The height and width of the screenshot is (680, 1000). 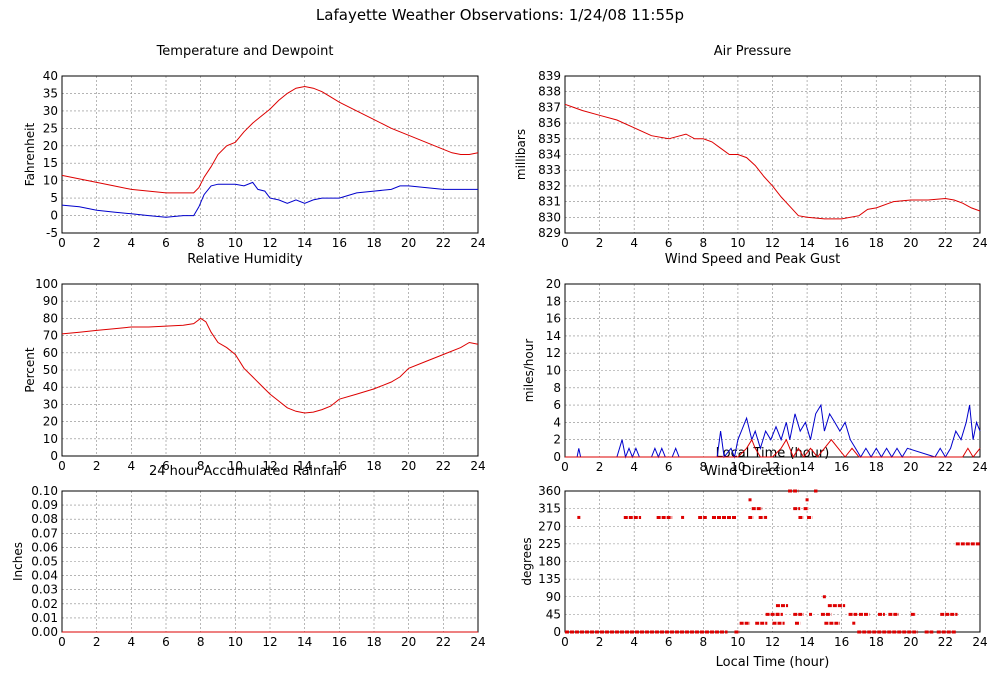 What do you see at coordinates (245, 259) in the screenshot?
I see `chart-title: Relative Humidity` at bounding box center [245, 259].